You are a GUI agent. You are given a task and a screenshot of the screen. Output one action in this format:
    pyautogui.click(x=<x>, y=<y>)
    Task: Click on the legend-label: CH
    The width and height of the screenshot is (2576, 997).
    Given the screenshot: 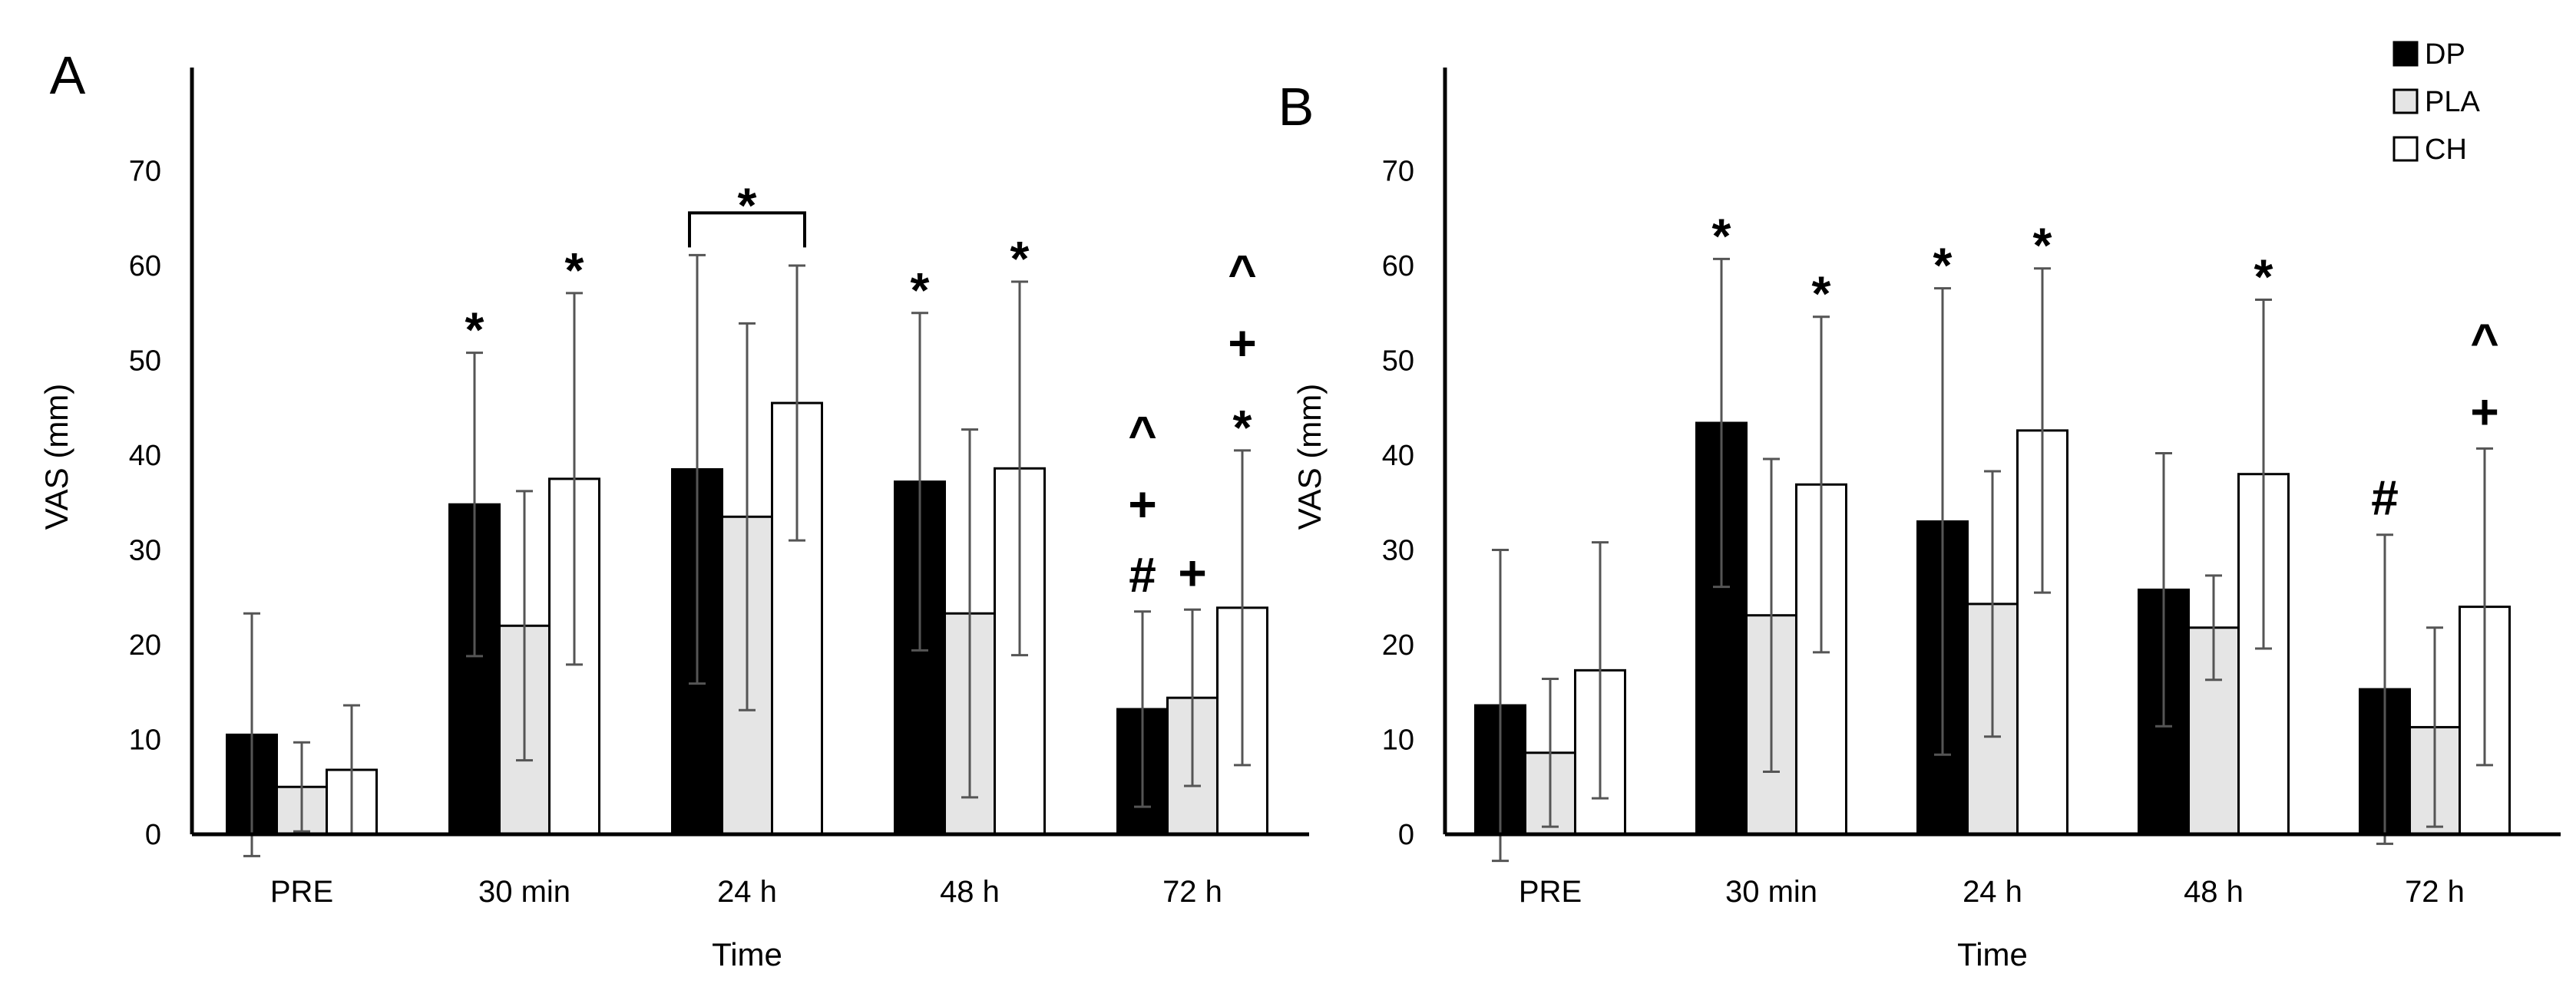 What is the action you would take?
    pyautogui.click(x=2446, y=150)
    